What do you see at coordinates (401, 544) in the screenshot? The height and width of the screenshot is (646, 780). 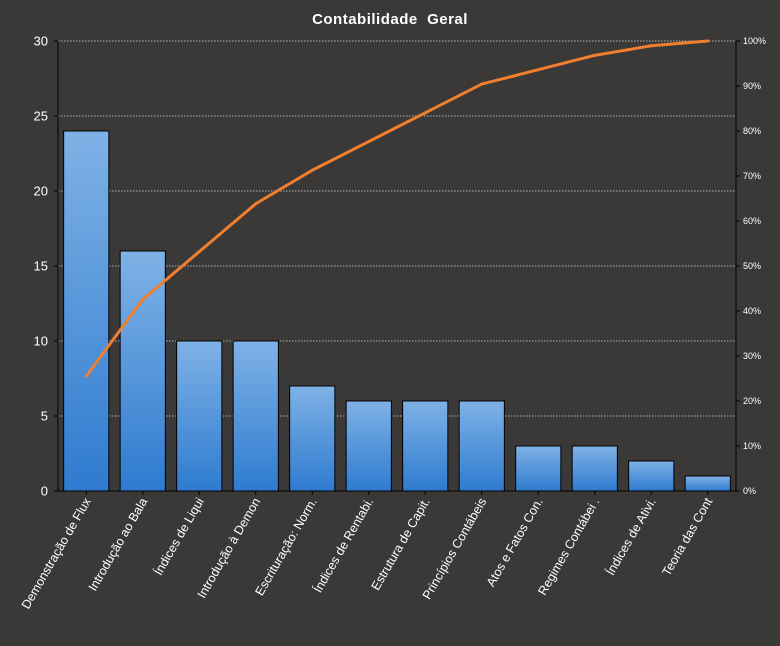 I see `x-category-label: Estrutura de Capit.` at bounding box center [401, 544].